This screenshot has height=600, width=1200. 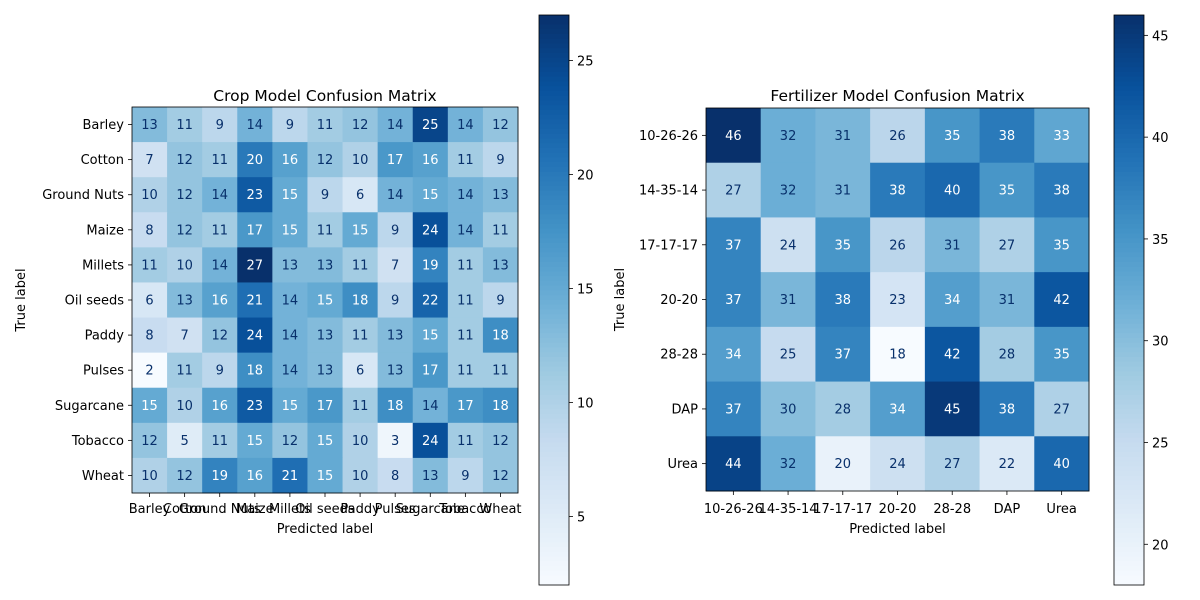 I want to click on x-tick-label: Wheat, so click(x=500, y=509).